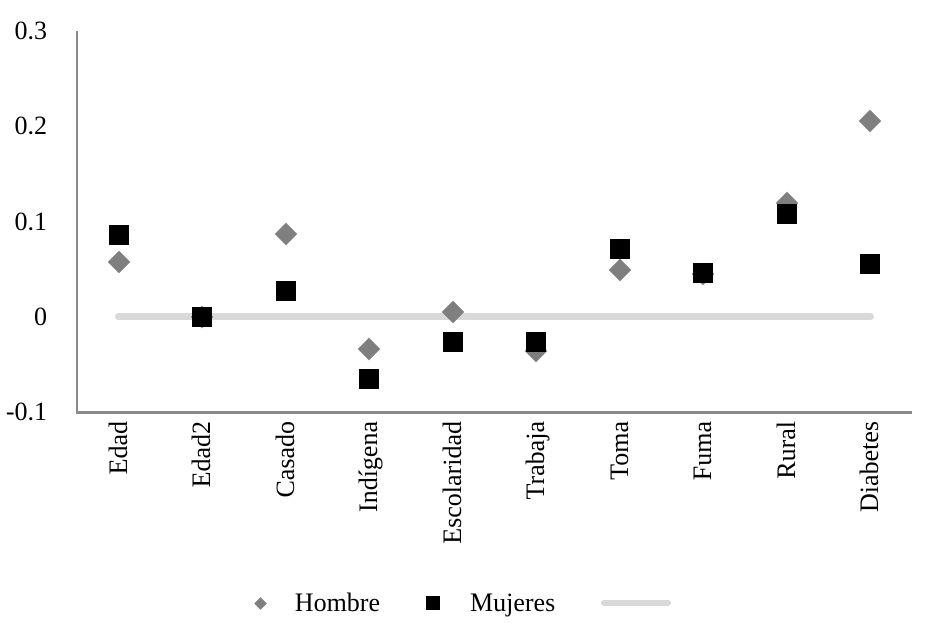 The image size is (927, 635). Describe the element at coordinates (619, 249) in the screenshot. I see `point-mujeres-toma` at that location.